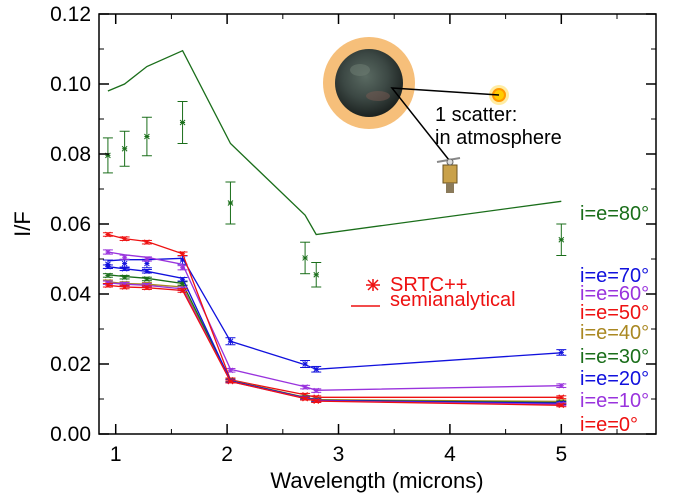 Image resolution: width=685 pixels, height=498 pixels. I want to click on x-tick-label: 3, so click(339, 454).